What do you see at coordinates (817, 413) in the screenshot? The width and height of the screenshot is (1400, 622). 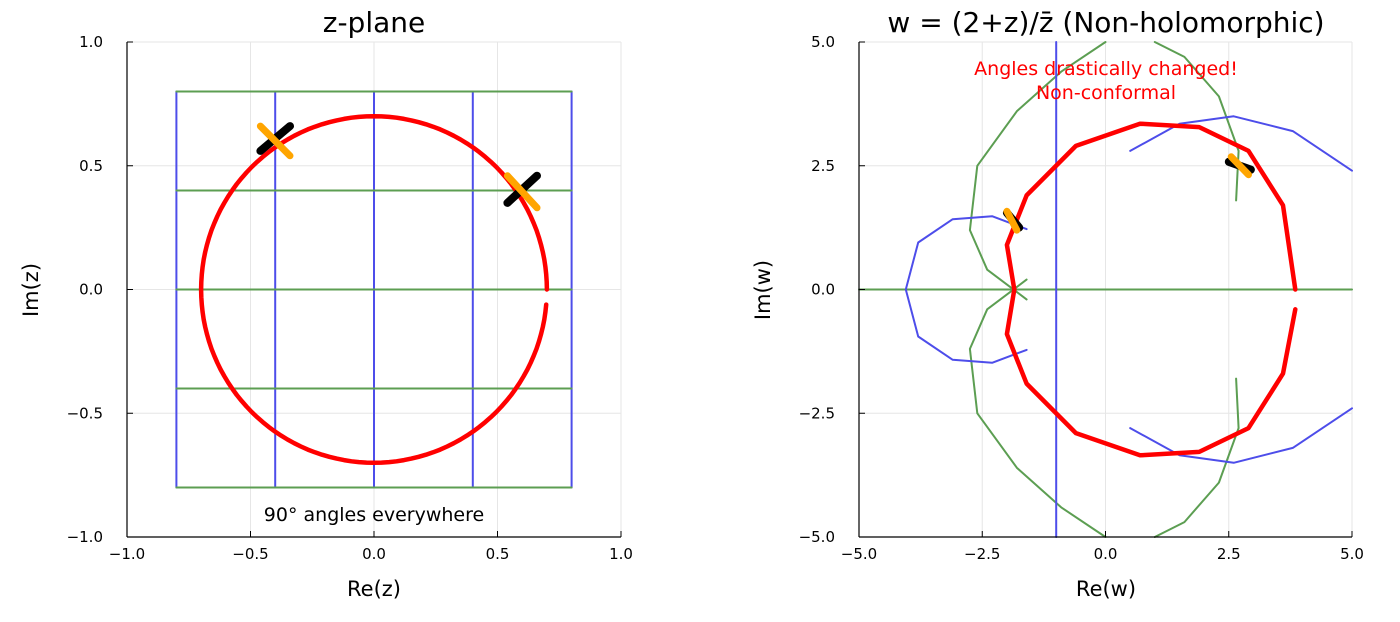 I see `y-tick-label: −2.5` at bounding box center [817, 413].